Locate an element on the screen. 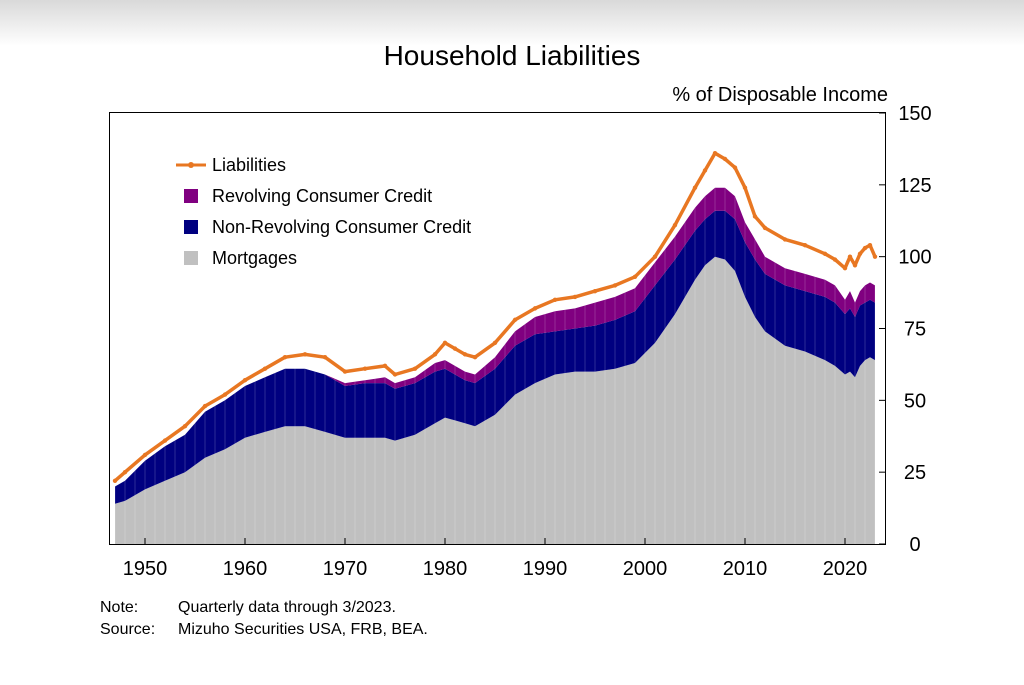 The height and width of the screenshot is (685, 1024). x-tick-label: 2010 is located at coordinates (745, 569).